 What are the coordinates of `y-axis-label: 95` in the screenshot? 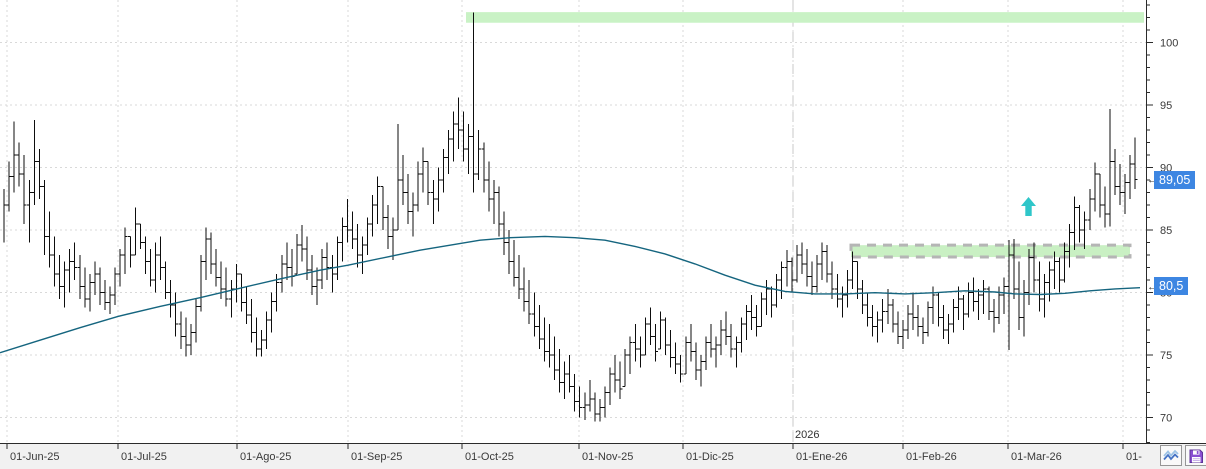 It's located at (1166, 106).